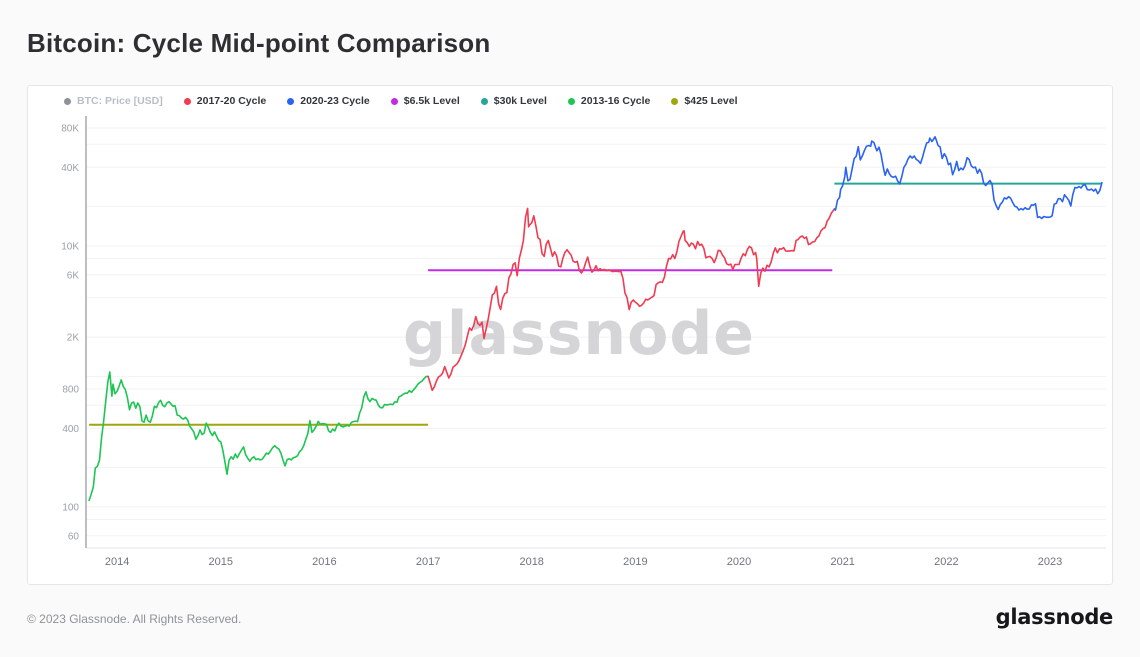 The height and width of the screenshot is (657, 1140). Describe the element at coordinates (1054, 617) in the screenshot. I see `glassnode-logo: glassnode` at that location.